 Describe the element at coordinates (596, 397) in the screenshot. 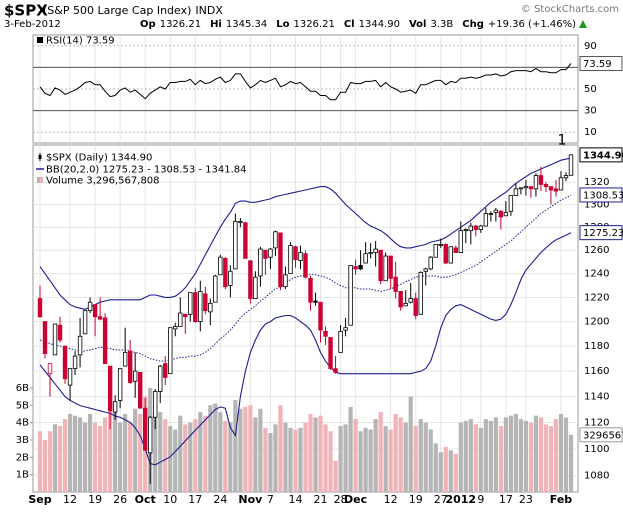

I see `y-tick-label: 1140` at that location.